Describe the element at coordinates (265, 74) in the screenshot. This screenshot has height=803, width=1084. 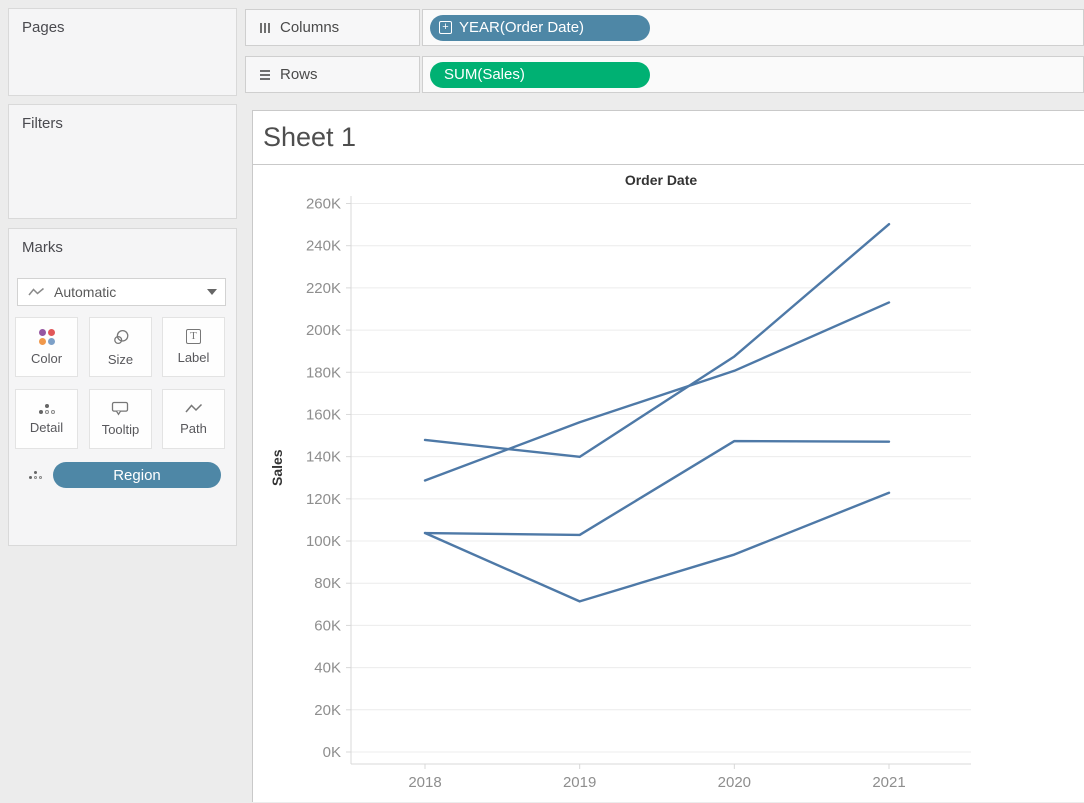
I see `rows-icon` at that location.